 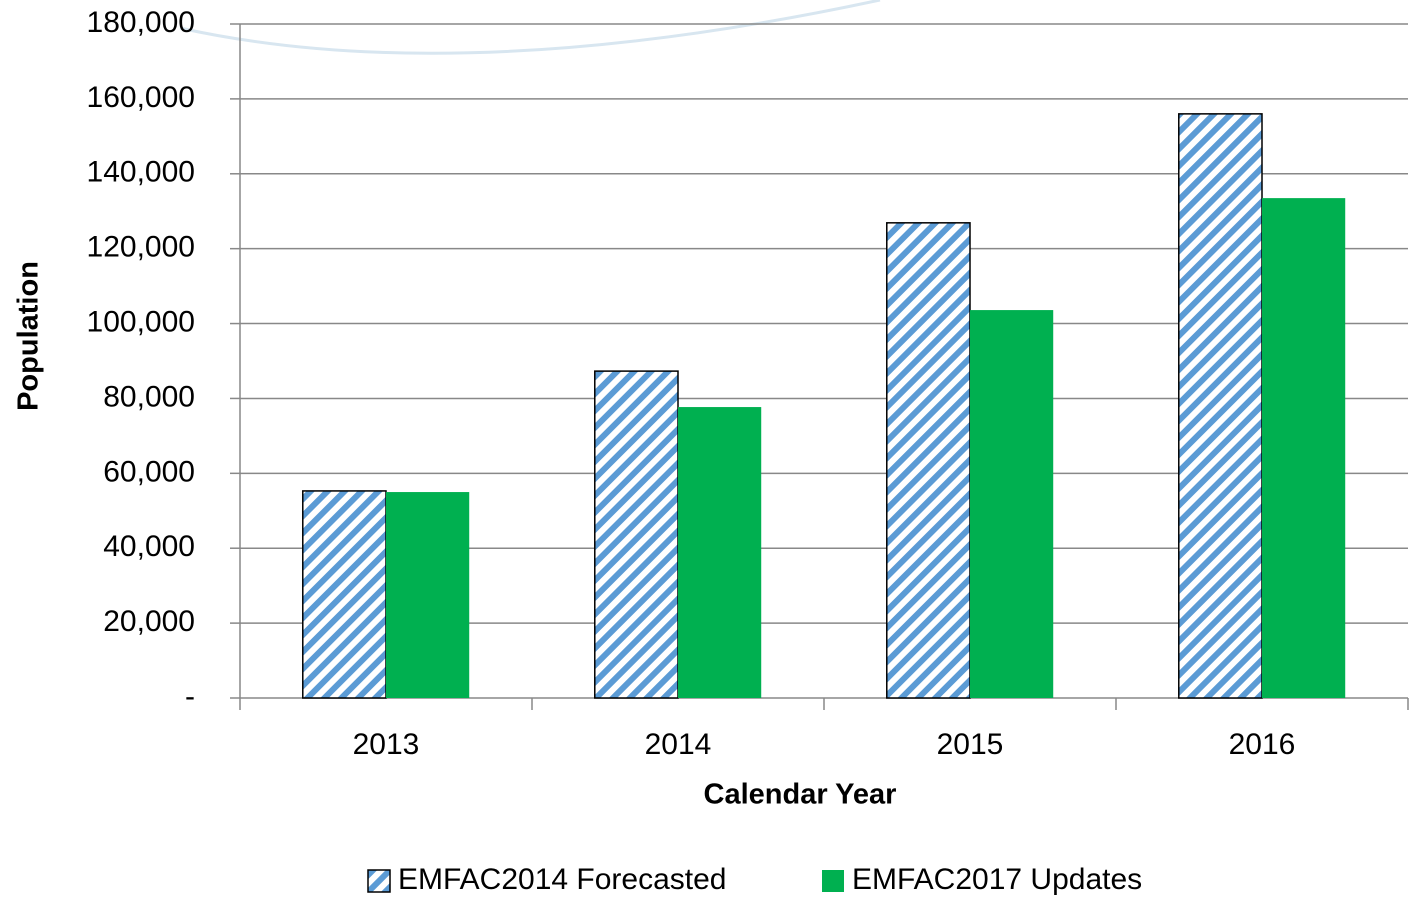 I want to click on y-tick-label: 120,000, so click(x=141, y=247).